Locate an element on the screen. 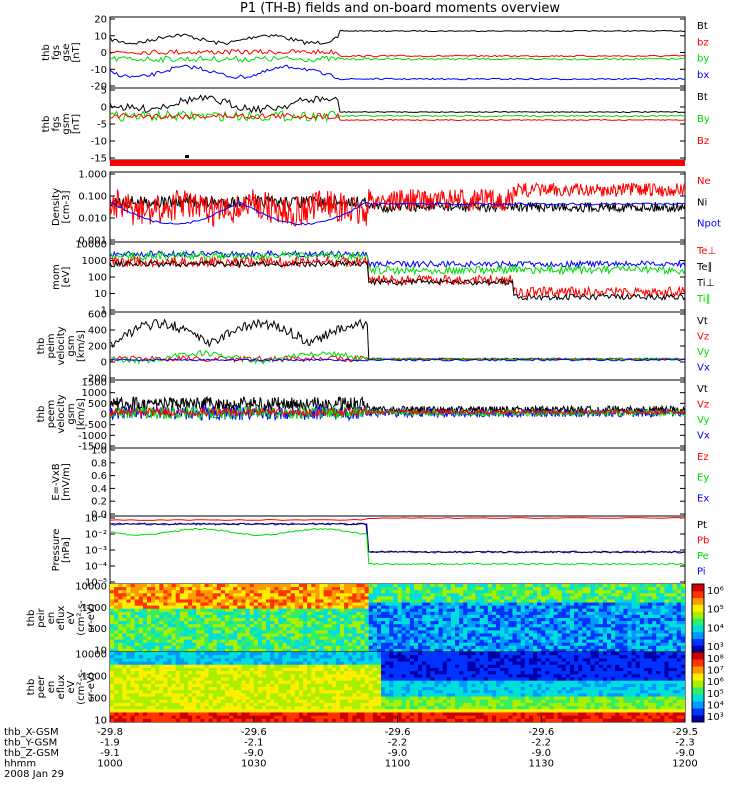 Image resolution: width=750 pixels, height=800 pixels. y-axis-label: [km/s] is located at coordinates (81, 414).